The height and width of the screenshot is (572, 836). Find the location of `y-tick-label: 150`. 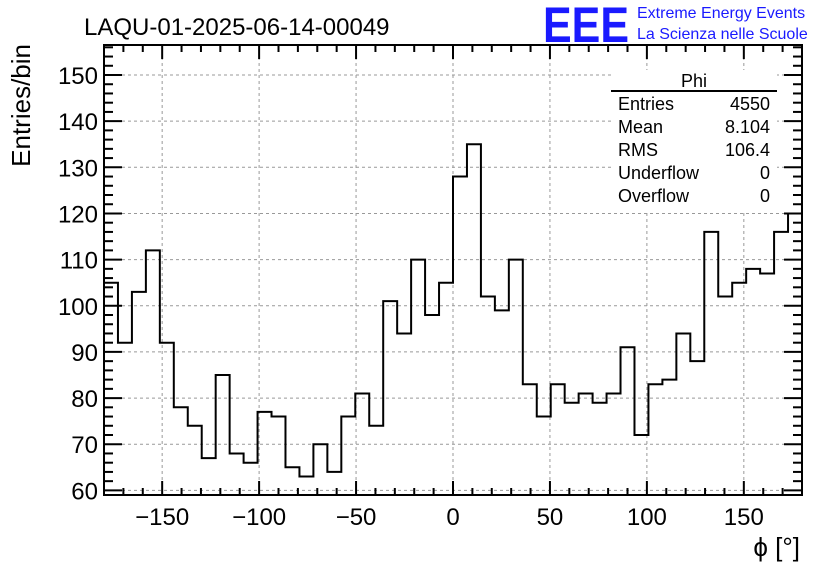

y-tick-label: 150 is located at coordinates (78, 76).